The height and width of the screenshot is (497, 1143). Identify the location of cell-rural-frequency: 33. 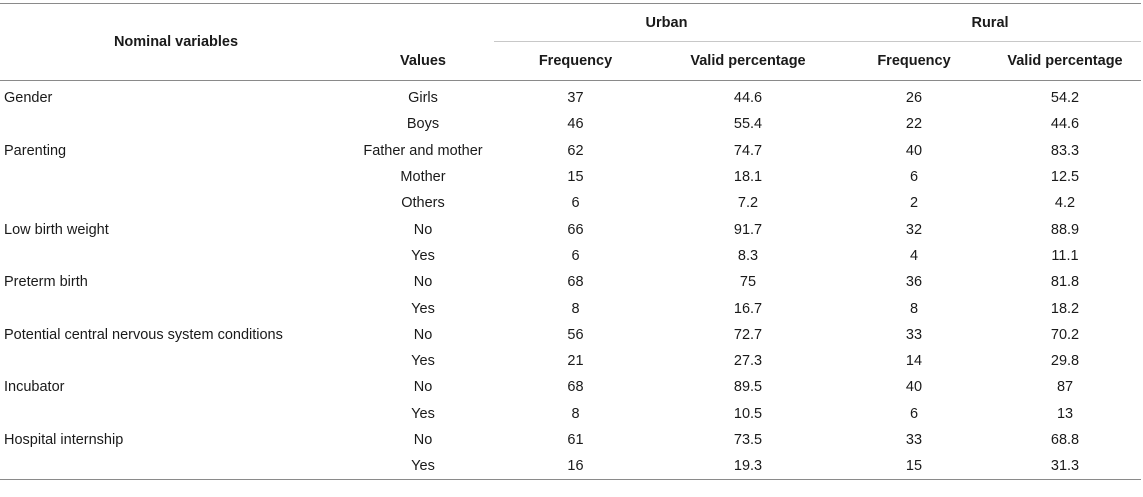
(914, 440).